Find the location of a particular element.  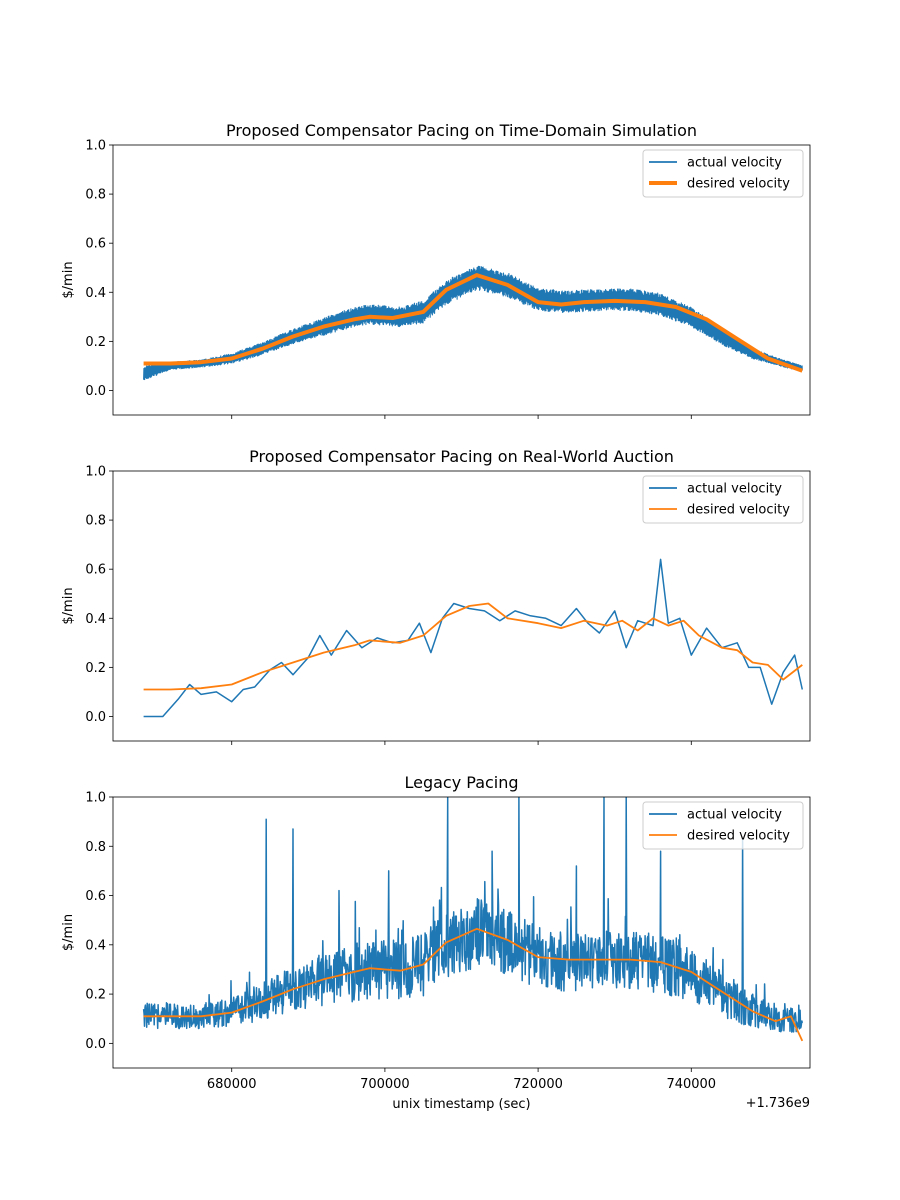

chart-title: Legacy Pacing is located at coordinates (461, 782).